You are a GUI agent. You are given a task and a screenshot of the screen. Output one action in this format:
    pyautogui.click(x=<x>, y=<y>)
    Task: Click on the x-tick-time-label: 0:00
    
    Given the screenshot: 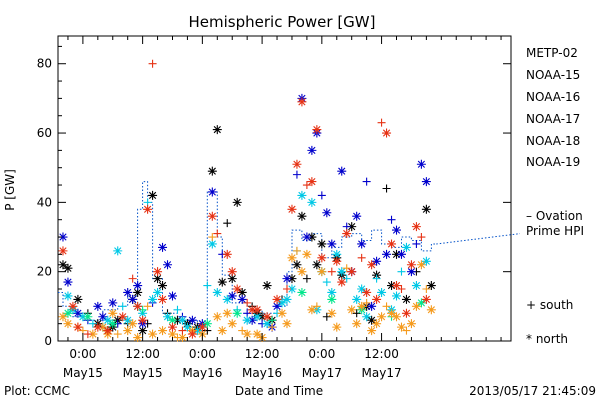 What is the action you would take?
    pyautogui.click(x=321, y=354)
    